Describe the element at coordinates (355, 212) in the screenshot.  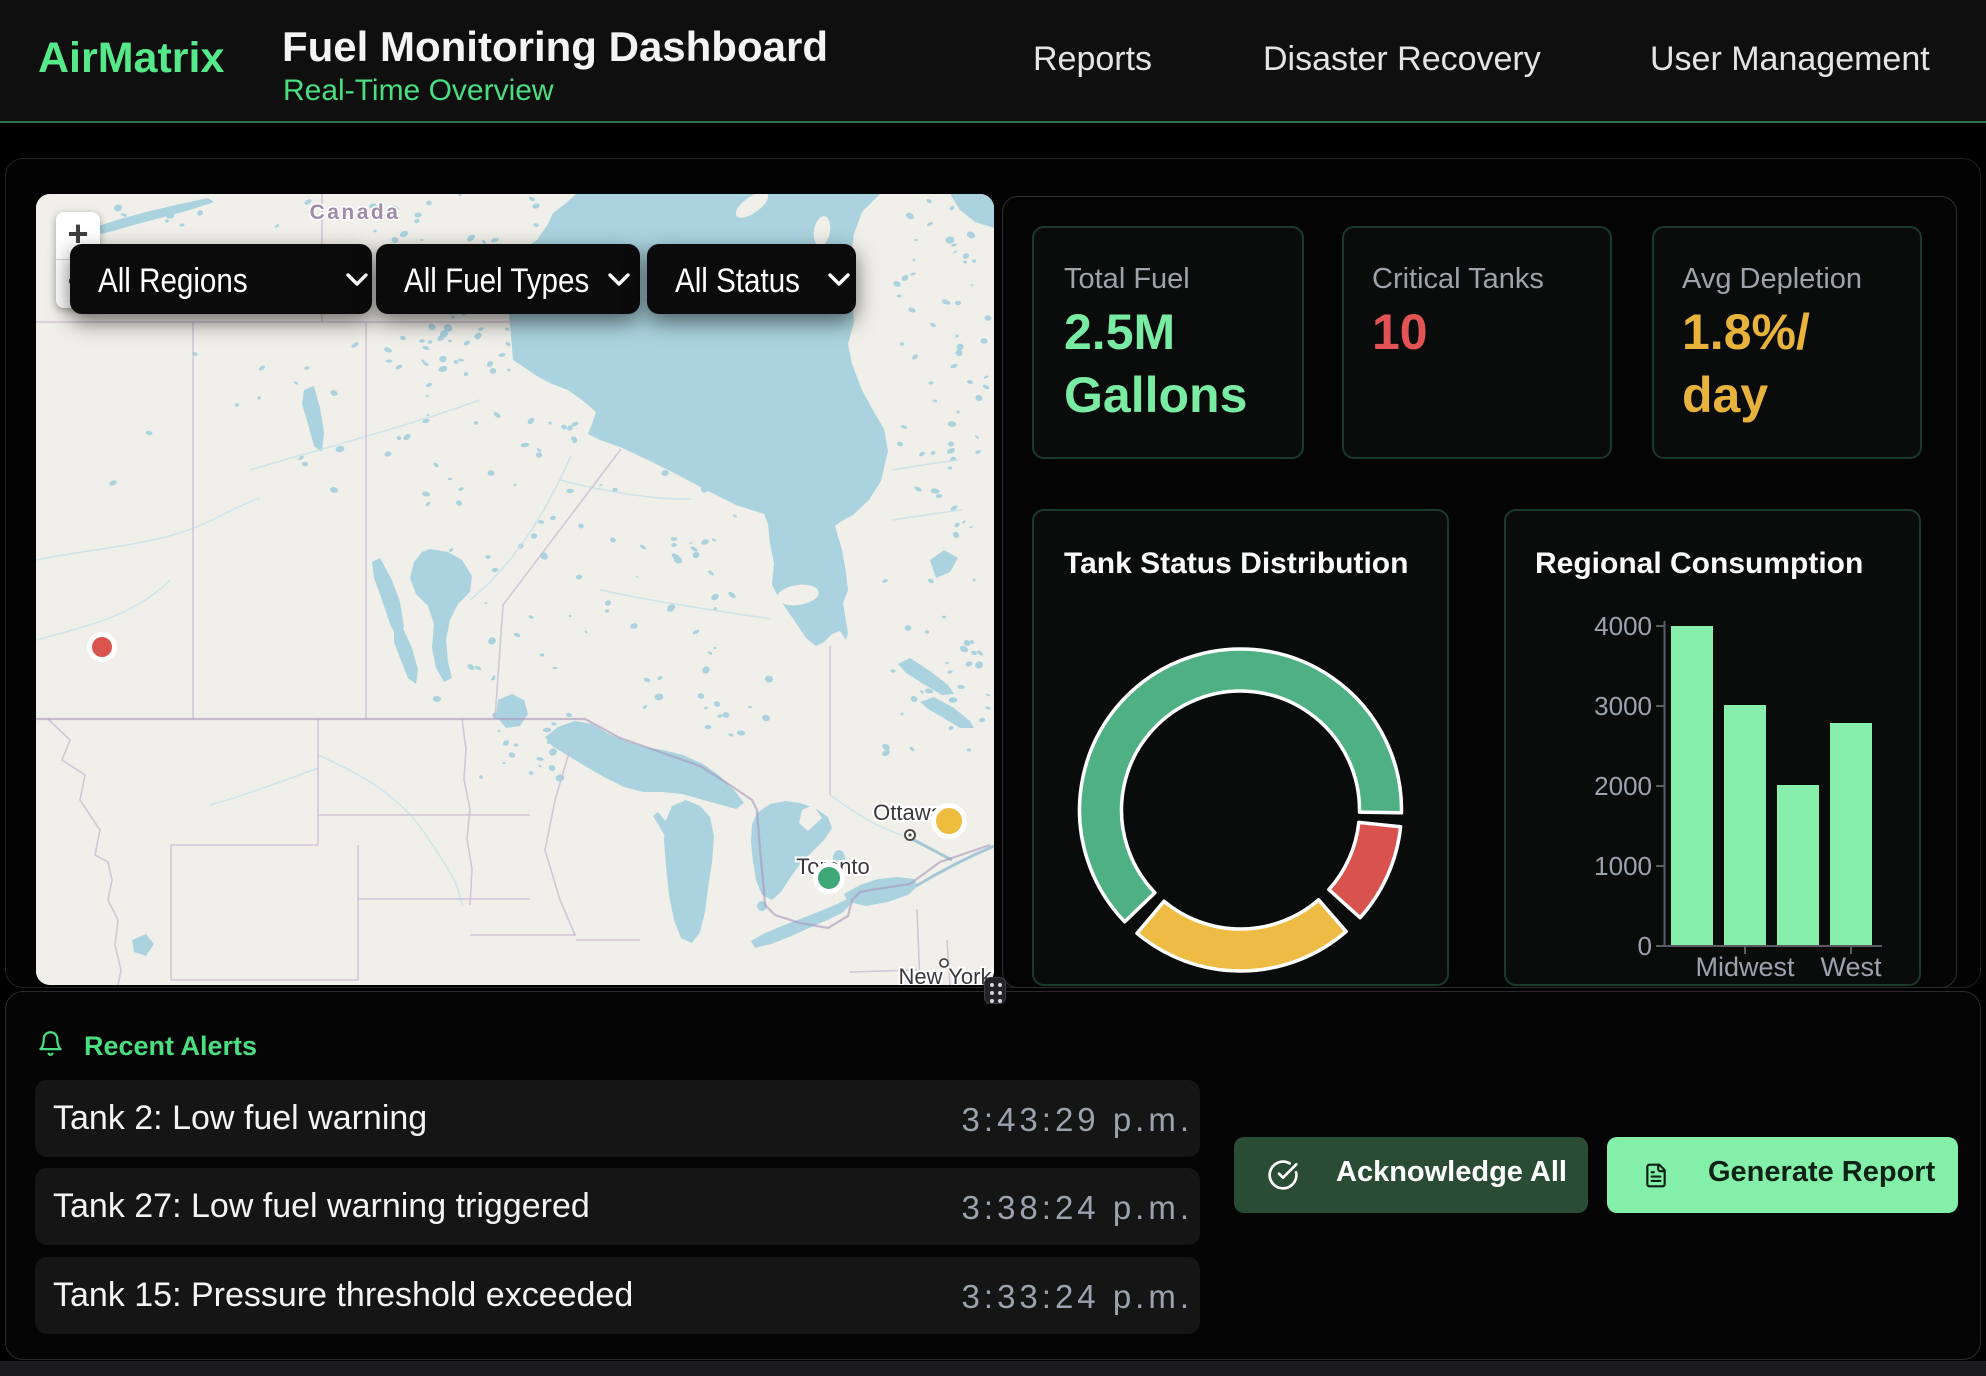
I see `svg-text: Canada` at that location.